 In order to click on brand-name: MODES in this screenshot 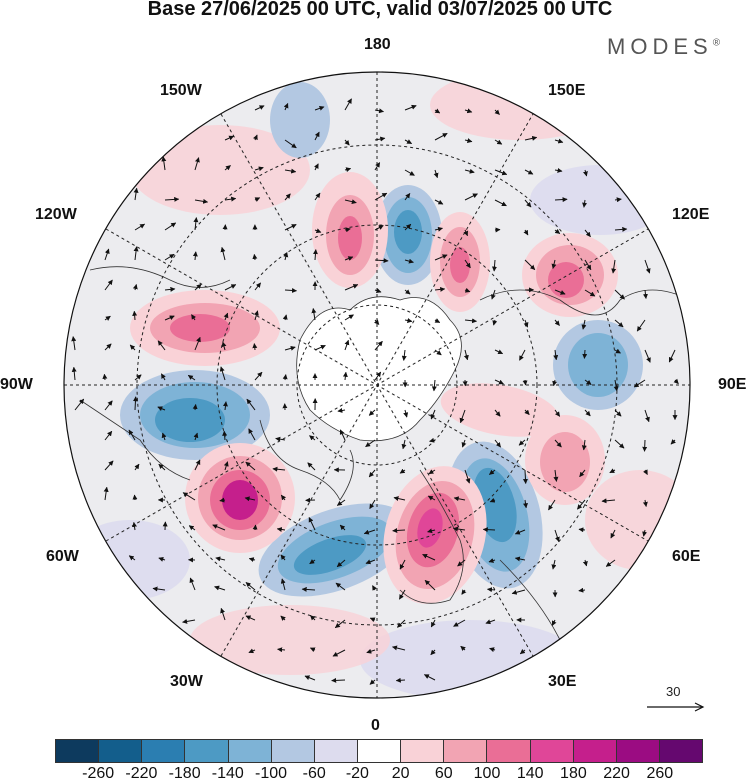, I will do `click(660, 46)`.